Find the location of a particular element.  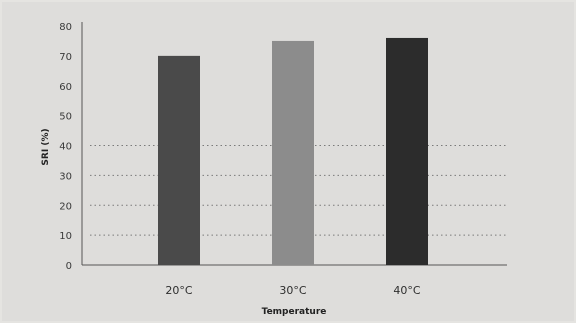

x-category-label: 30°C is located at coordinates (292, 290).